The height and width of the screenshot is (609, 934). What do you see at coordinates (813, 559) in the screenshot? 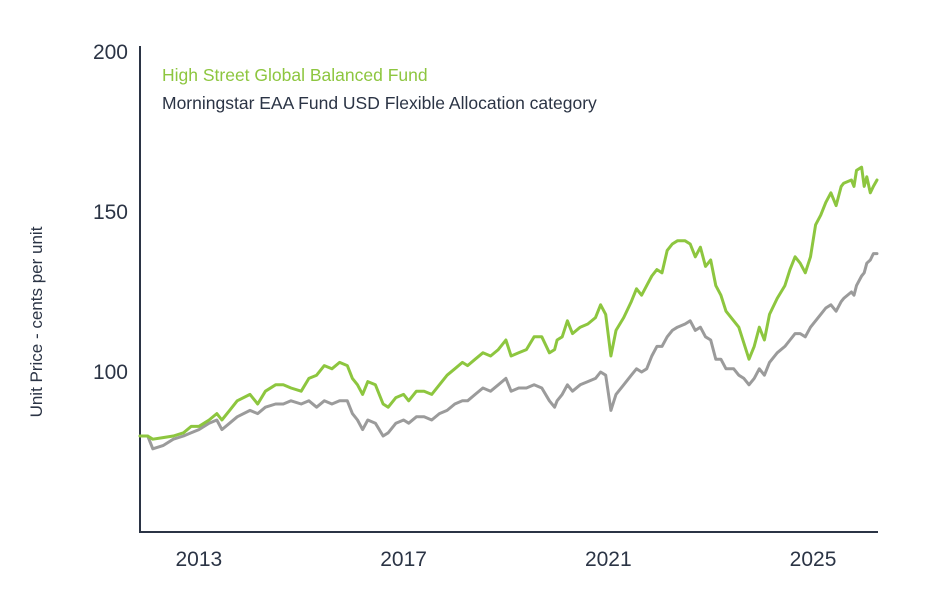
I see `x-tick-label: 2025` at bounding box center [813, 559].